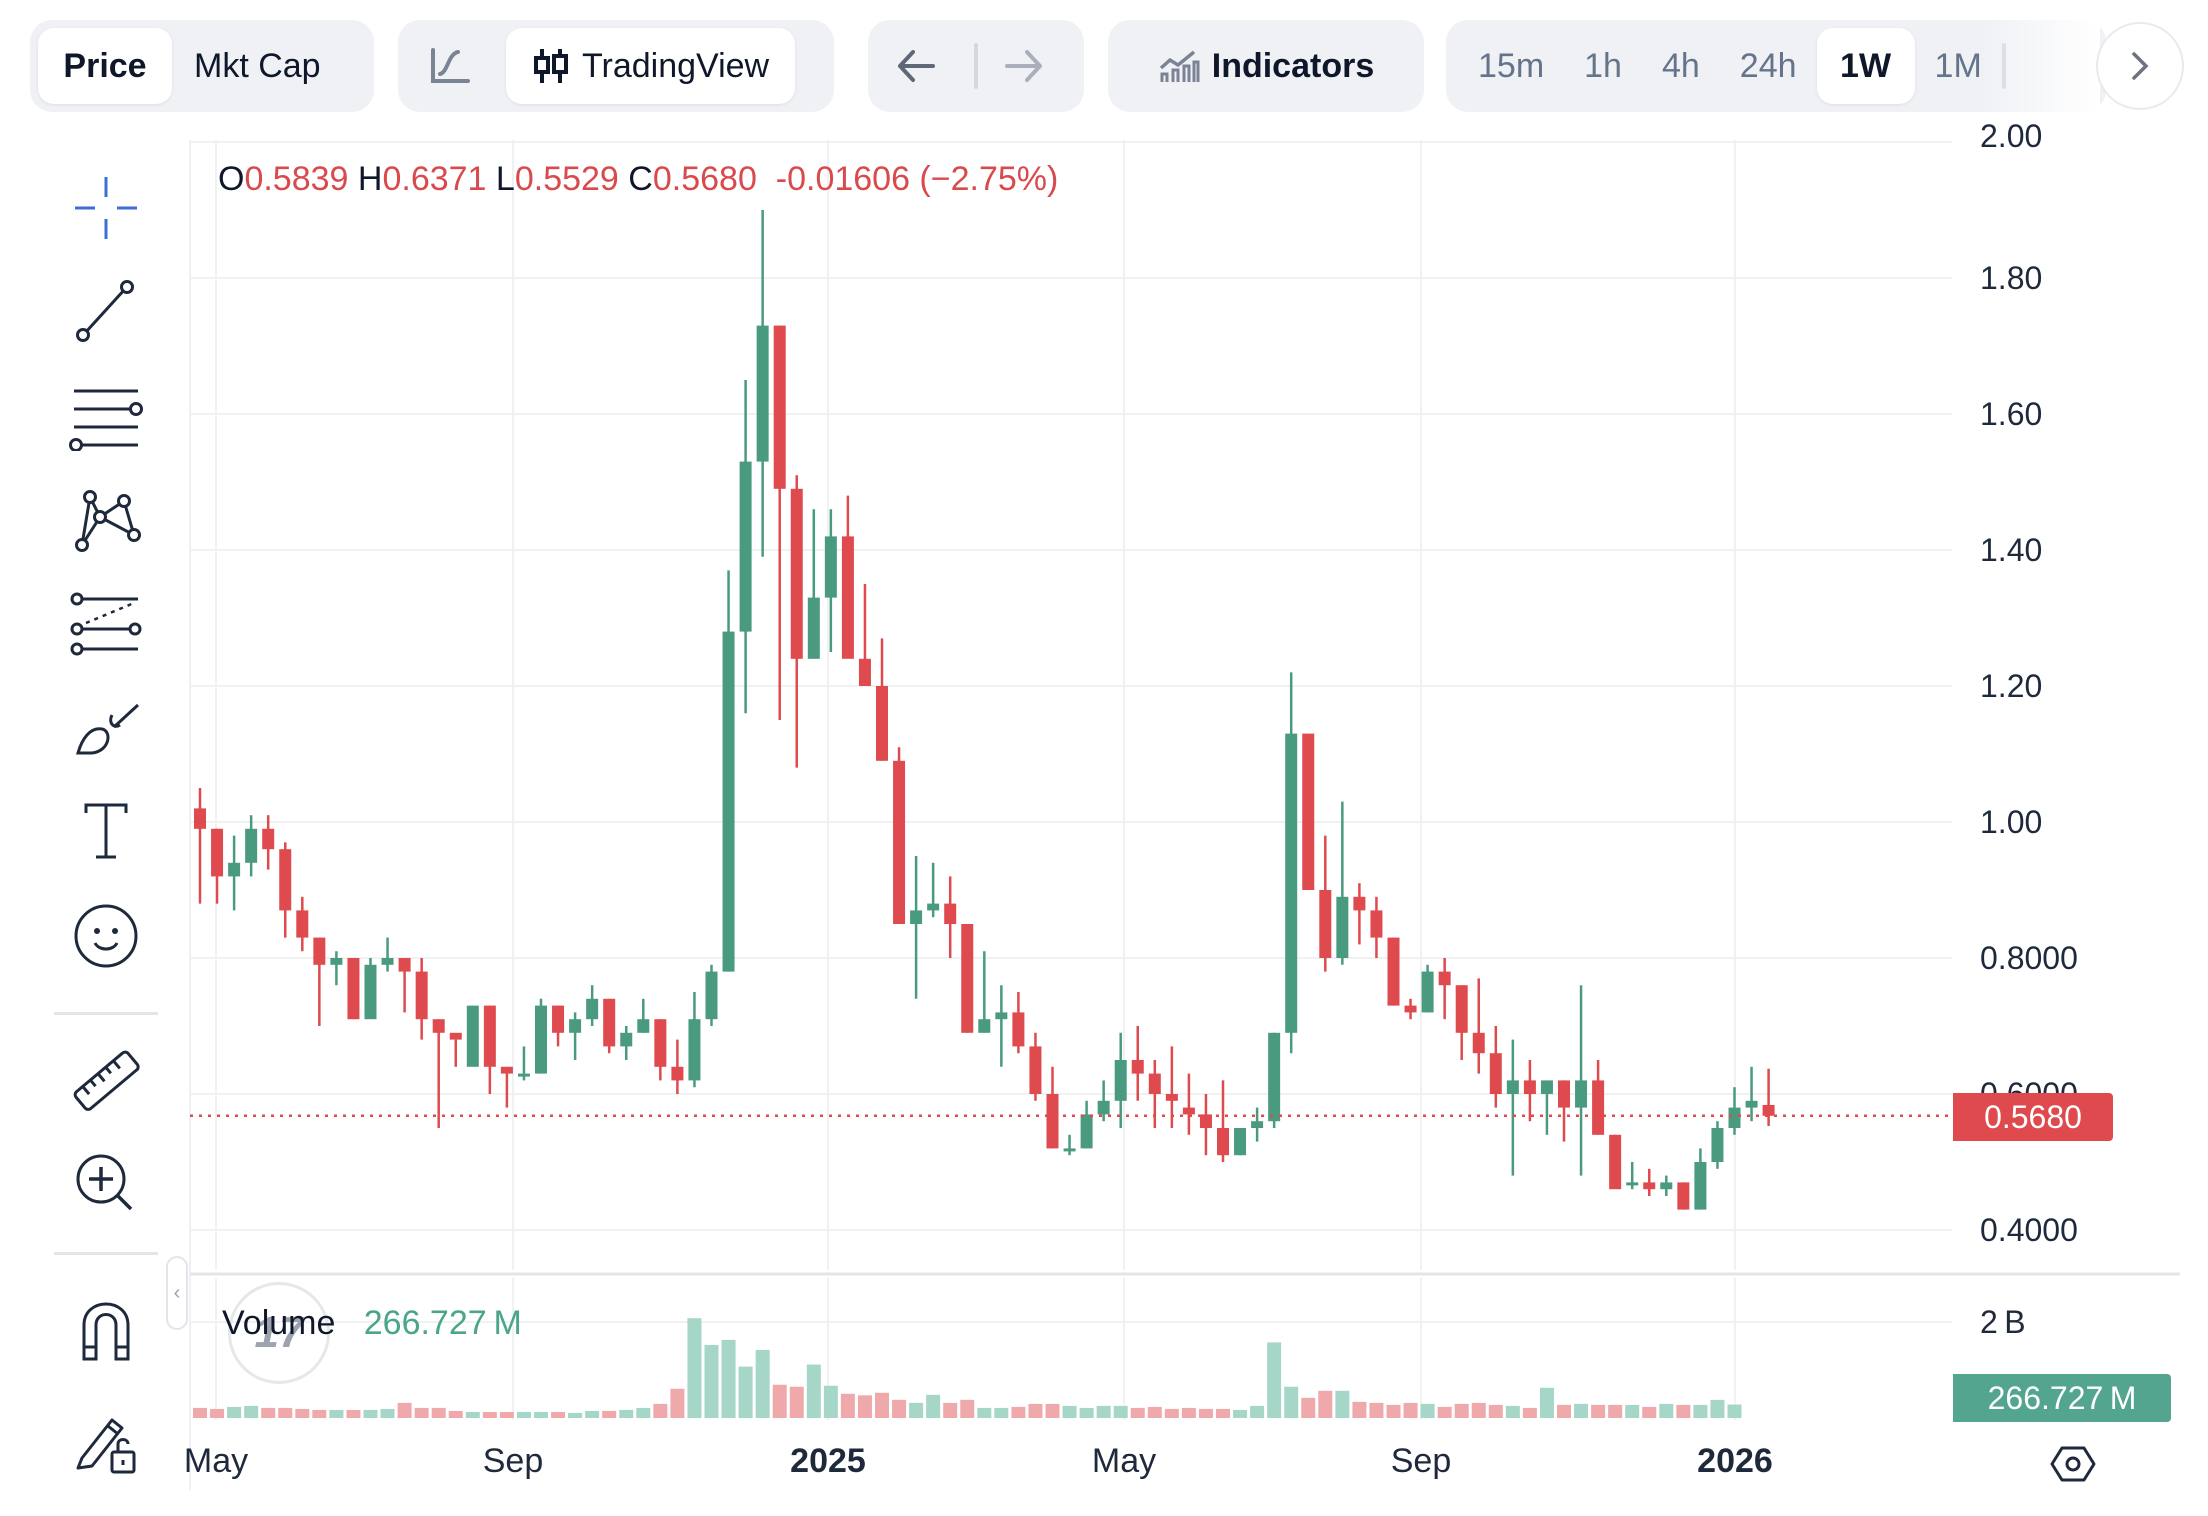 The width and height of the screenshot is (2208, 1516). What do you see at coordinates (370, 179) in the screenshot?
I see `high-label: H` at bounding box center [370, 179].